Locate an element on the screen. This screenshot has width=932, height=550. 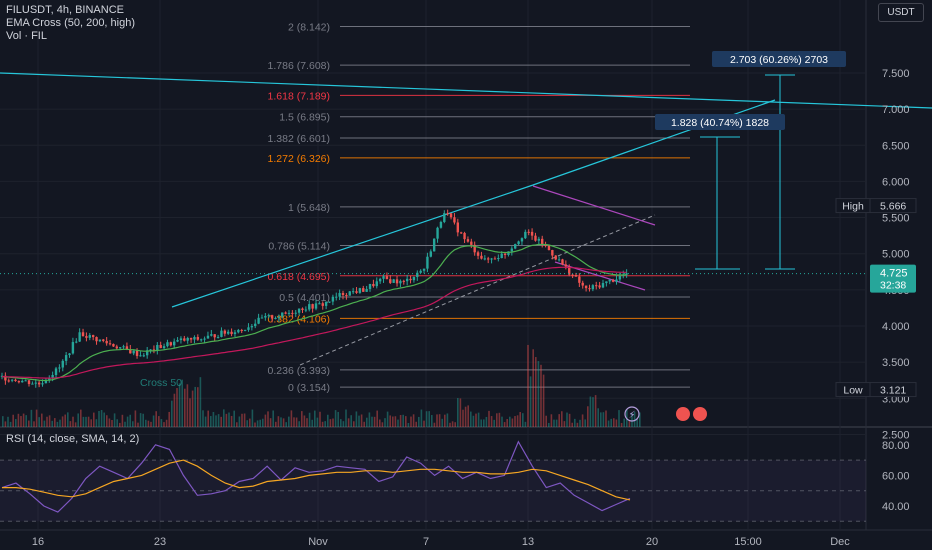
time-axis: 16 23 Nov 7 13 20 15:00 Dec is located at coordinates (441, 542).